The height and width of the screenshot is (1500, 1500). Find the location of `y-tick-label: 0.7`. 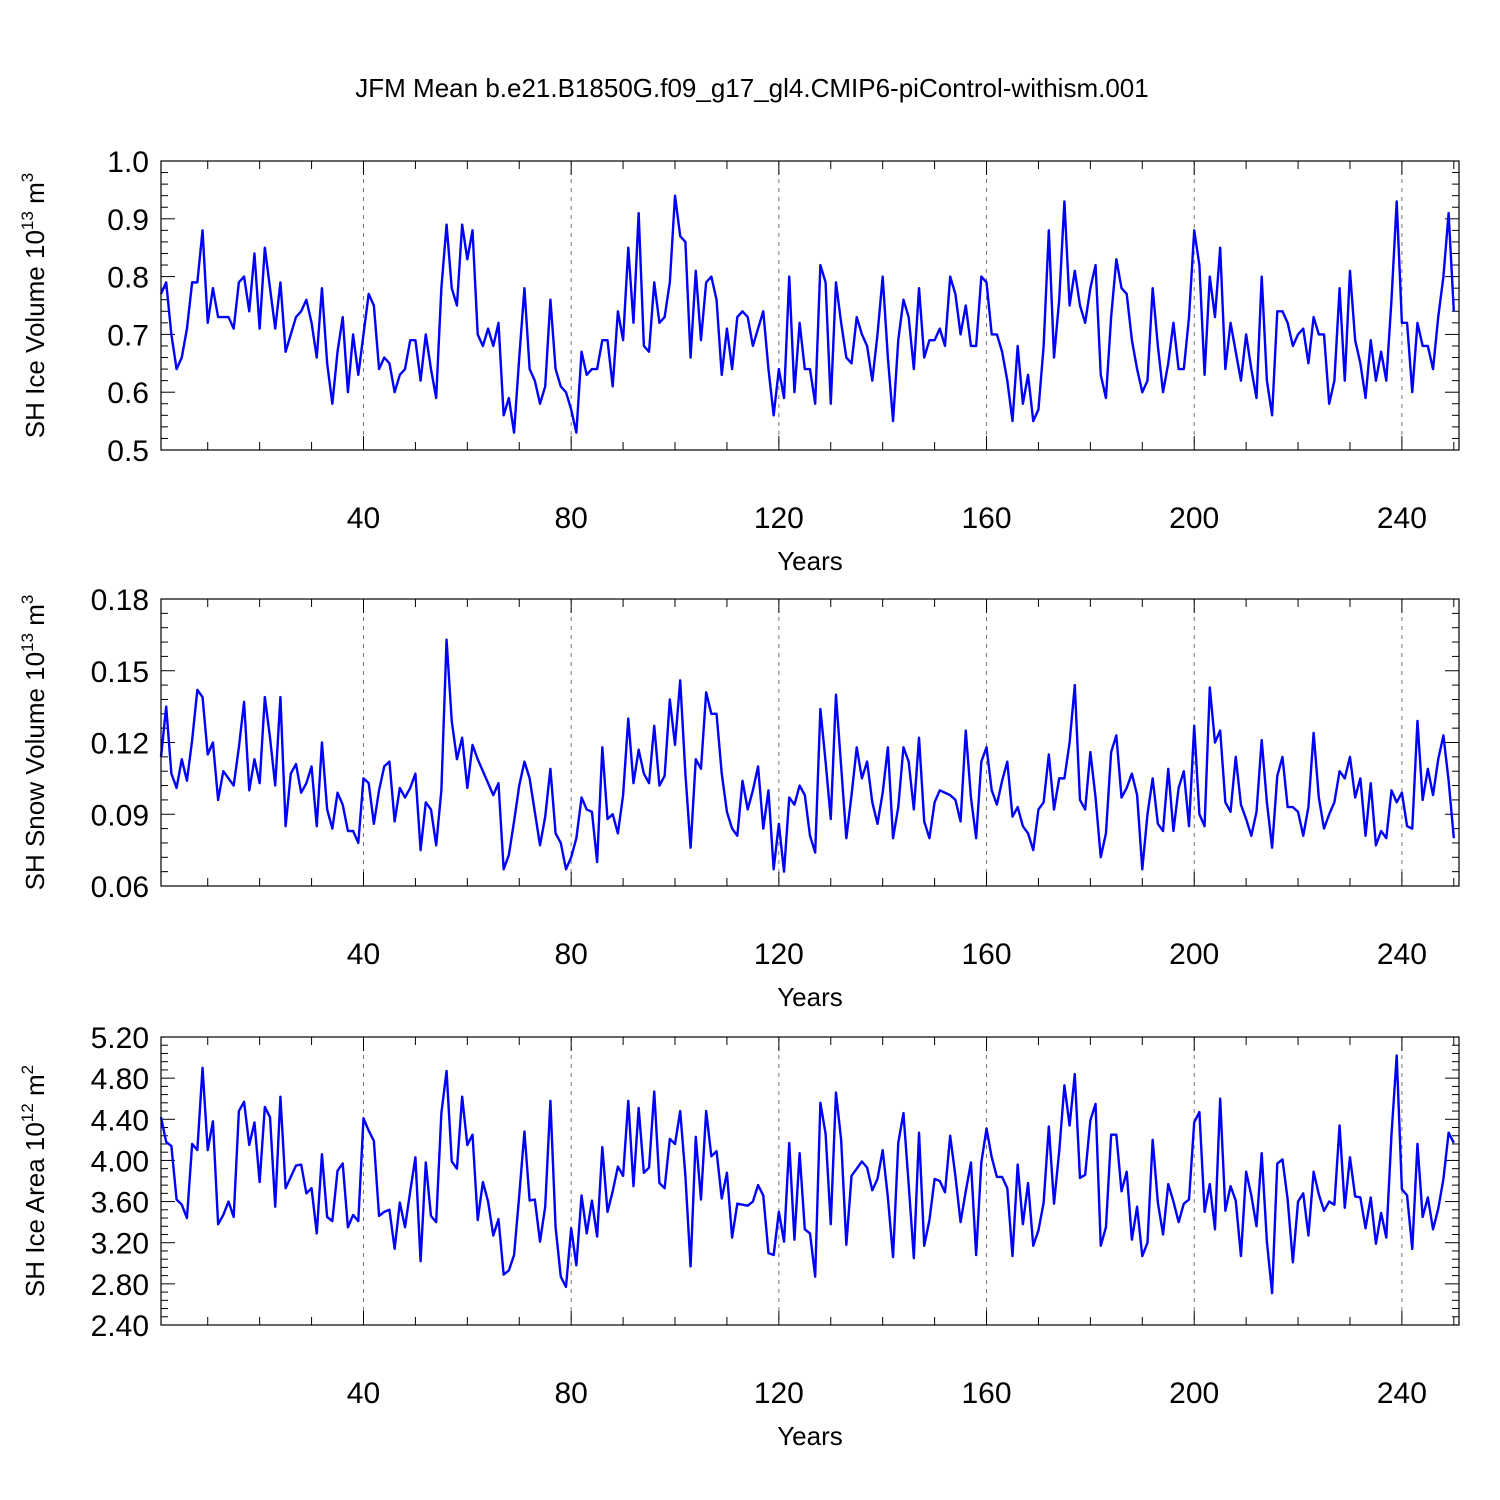

y-tick-label: 0.7 is located at coordinates (128, 335).